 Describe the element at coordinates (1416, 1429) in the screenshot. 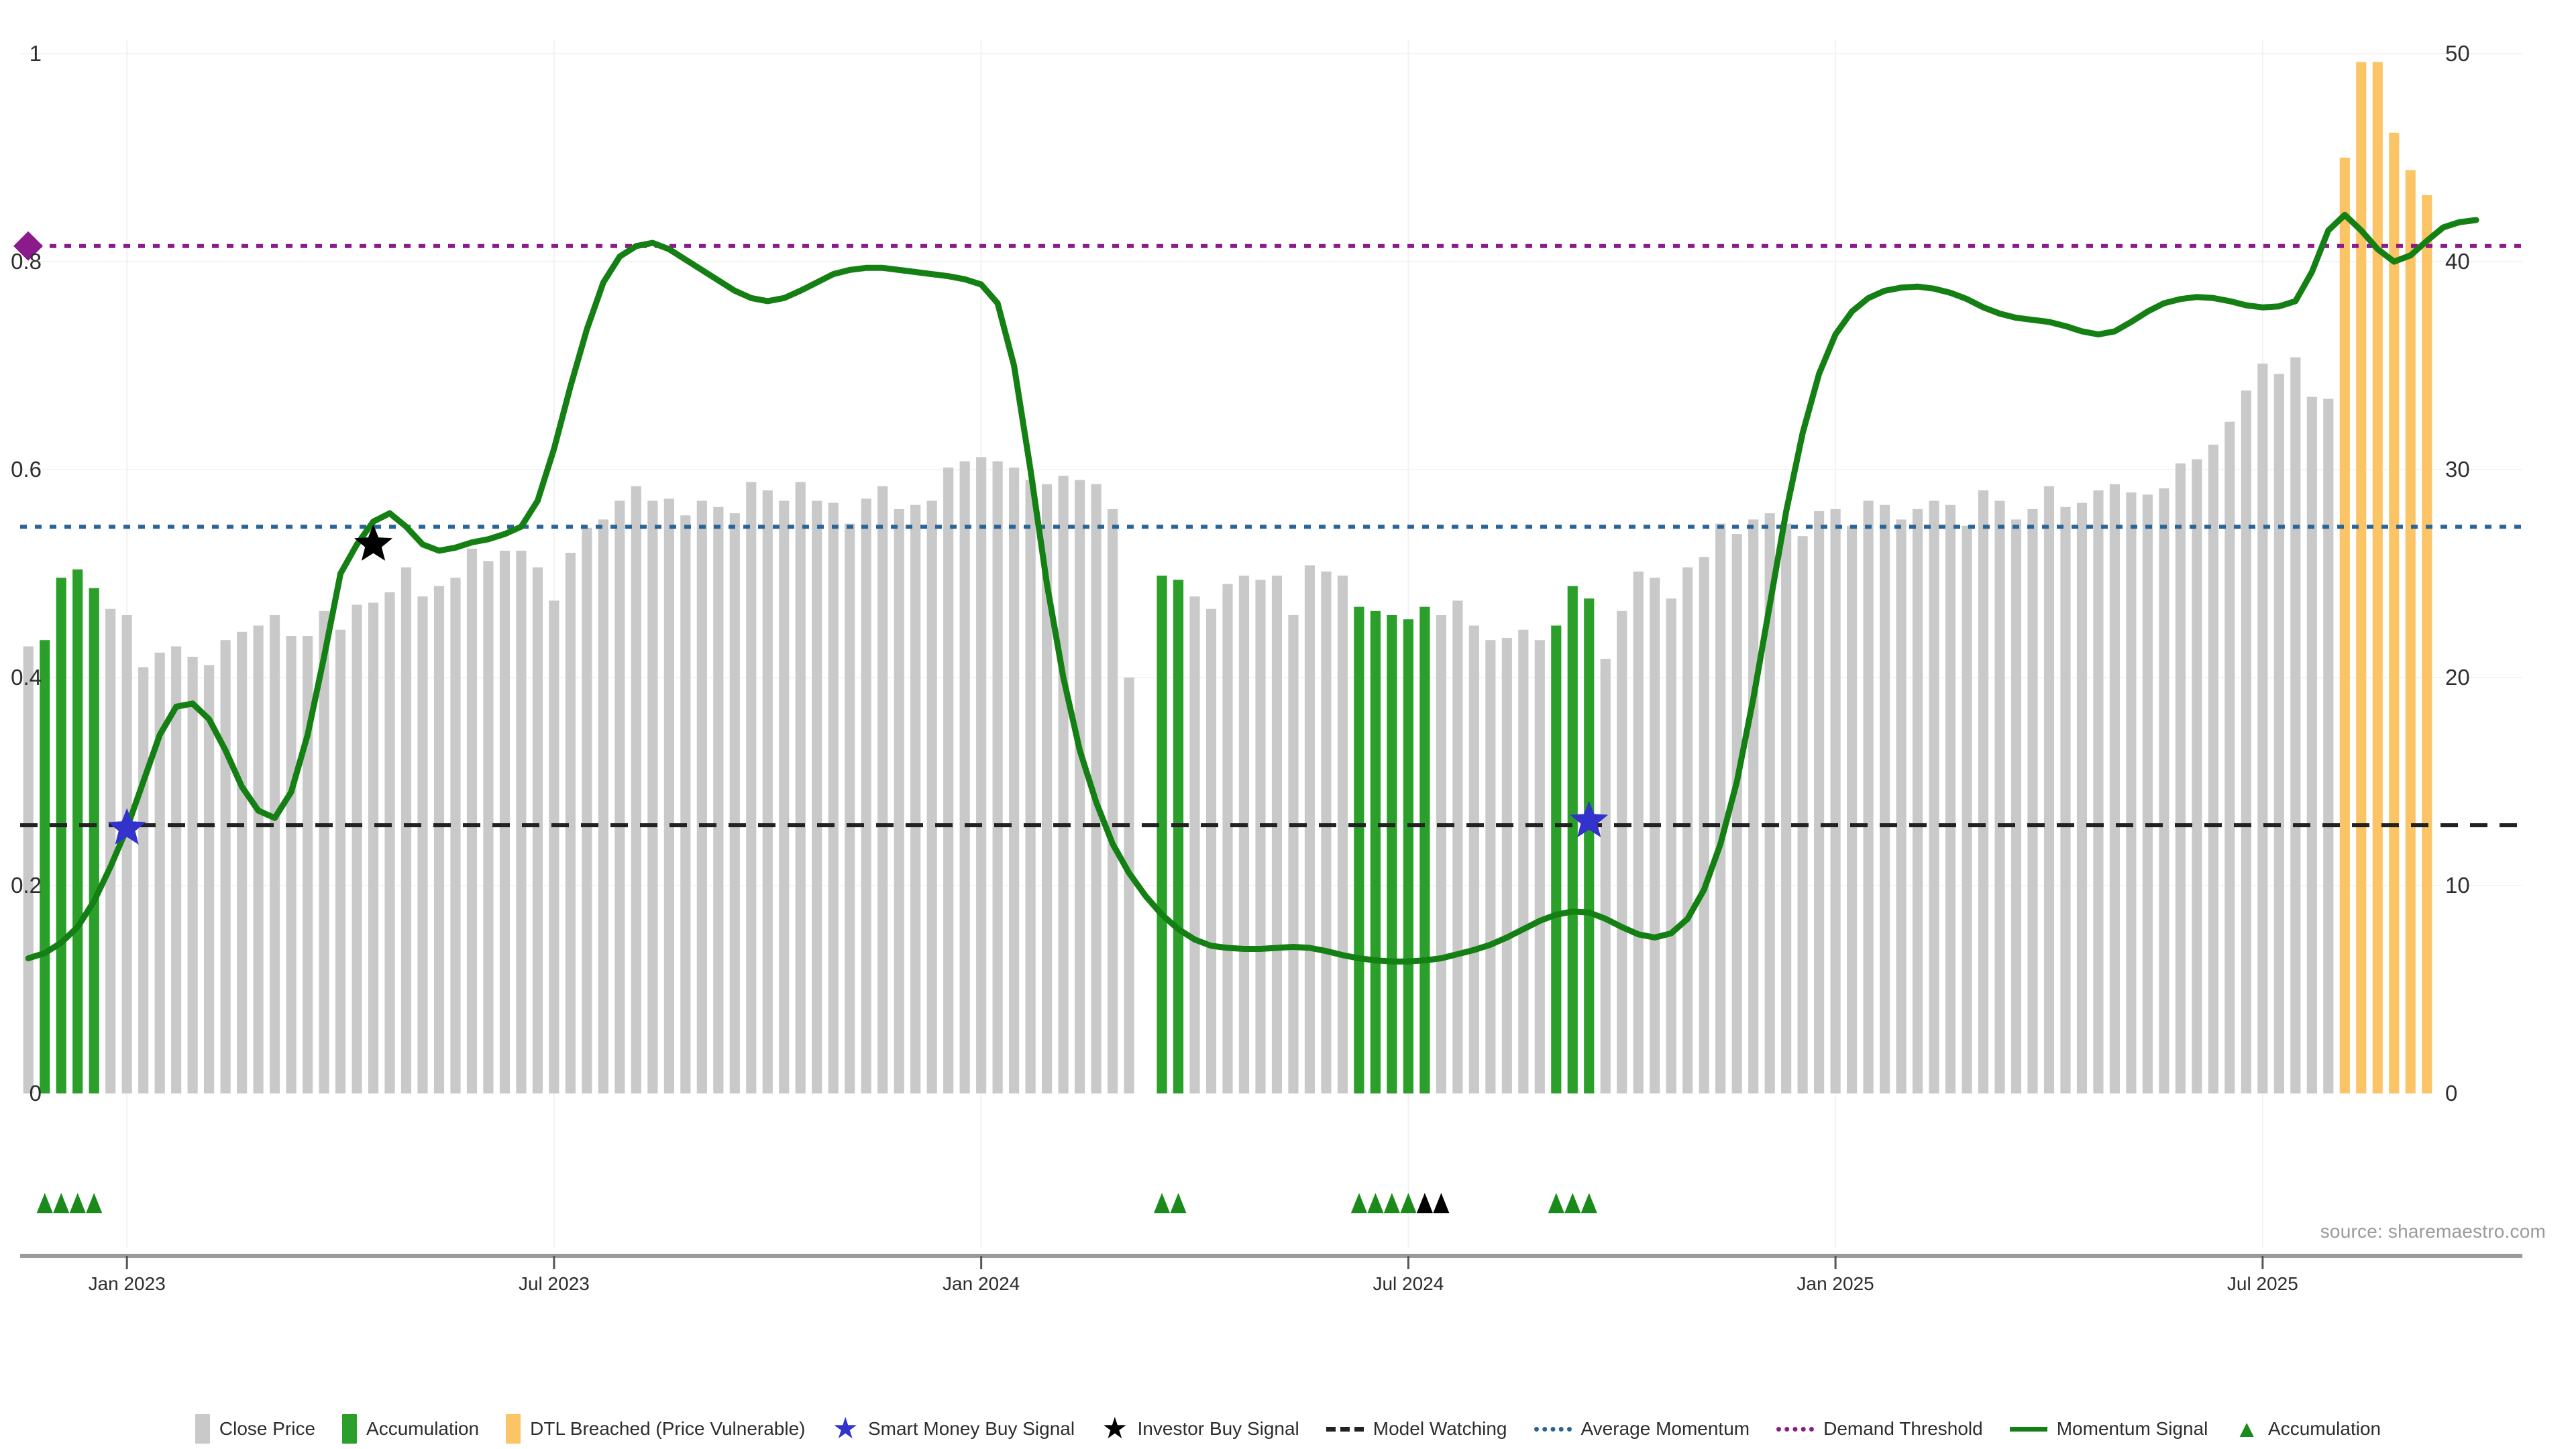

I see `legend-item: Model Watching` at that location.